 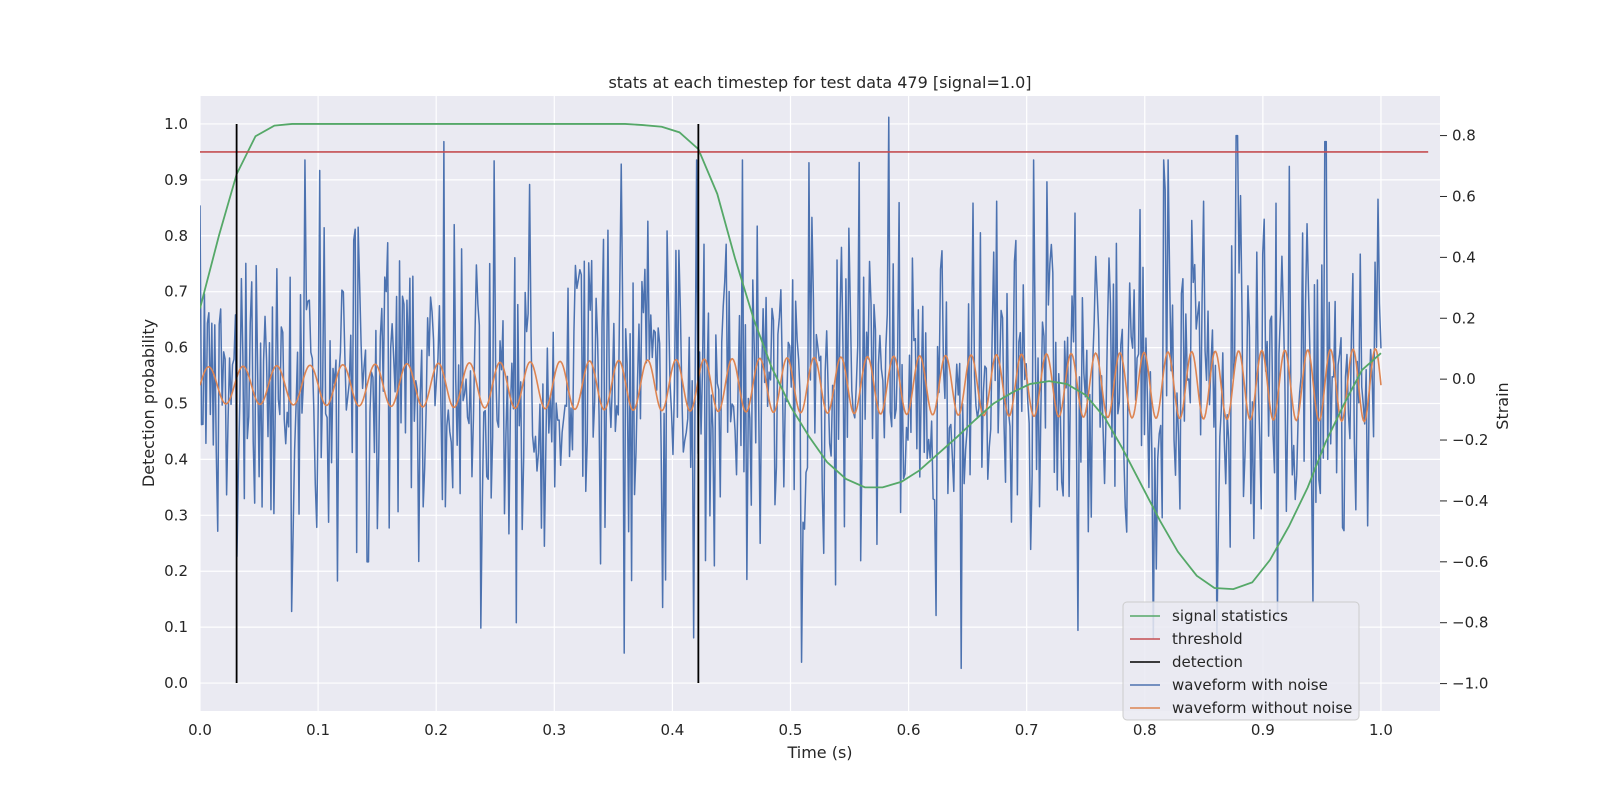 What do you see at coordinates (1381, 730) in the screenshot?
I see `x-tick-label: 1.0` at bounding box center [1381, 730].